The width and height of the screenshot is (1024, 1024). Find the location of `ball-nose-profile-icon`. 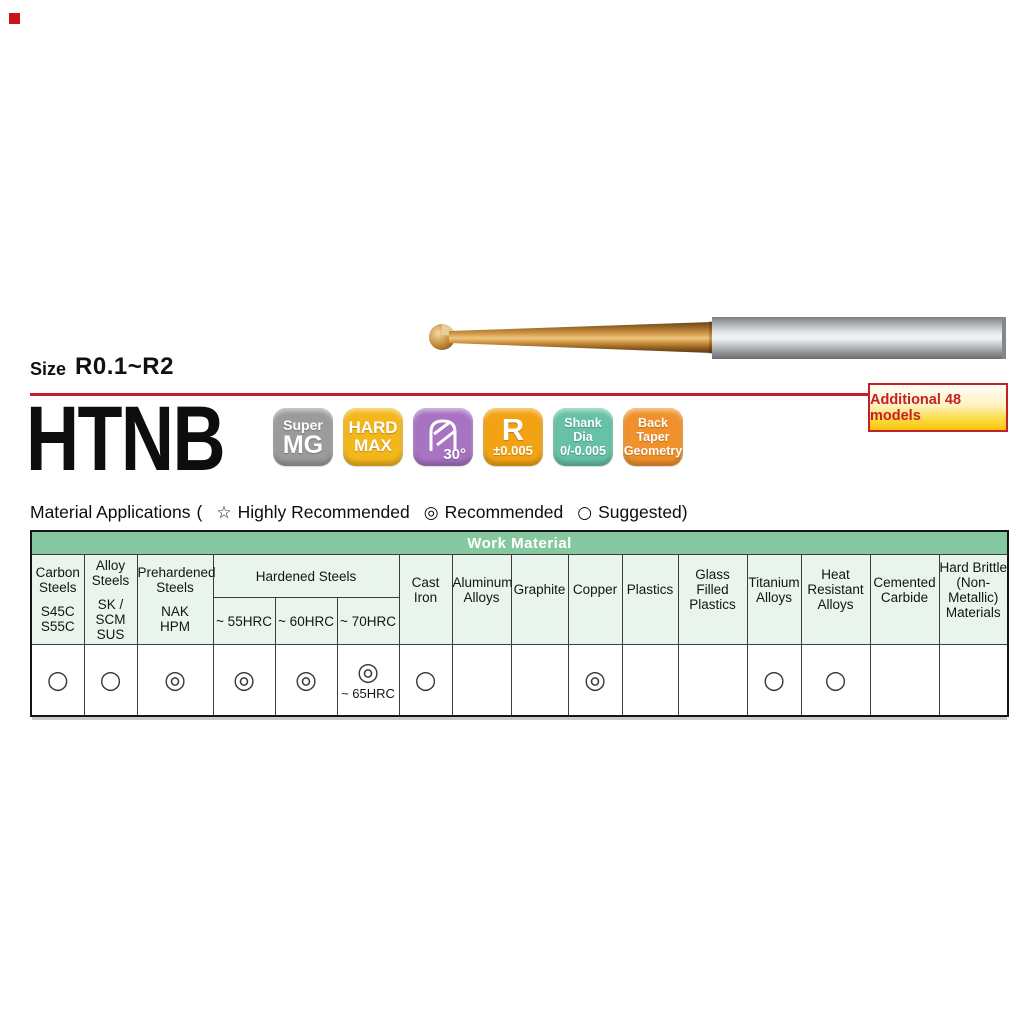

ball-nose-profile-icon is located at coordinates (443, 435).